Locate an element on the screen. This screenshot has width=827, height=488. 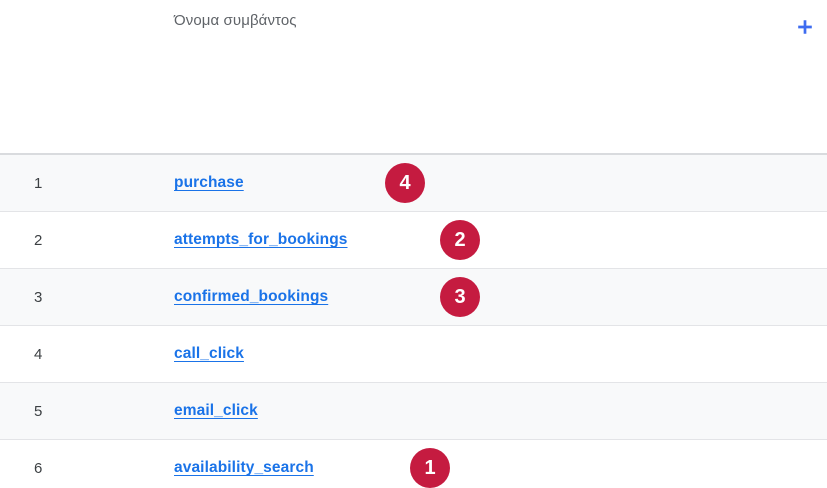
annotation-badge: 3 is located at coordinates (460, 297).